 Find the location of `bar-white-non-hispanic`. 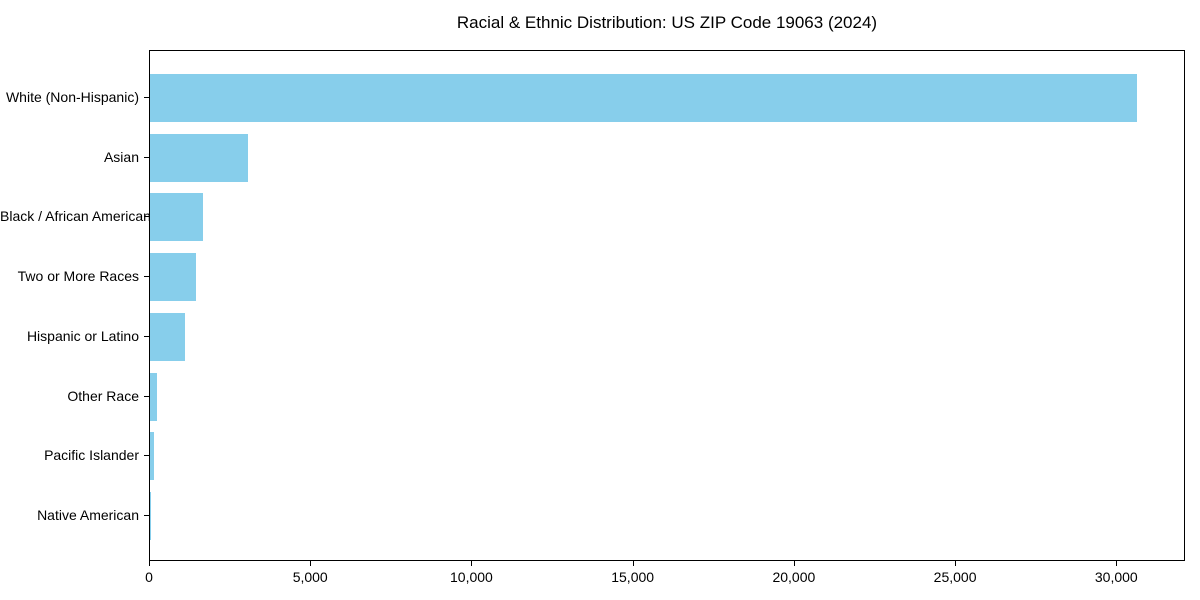

bar-white-non-hispanic is located at coordinates (643, 98).